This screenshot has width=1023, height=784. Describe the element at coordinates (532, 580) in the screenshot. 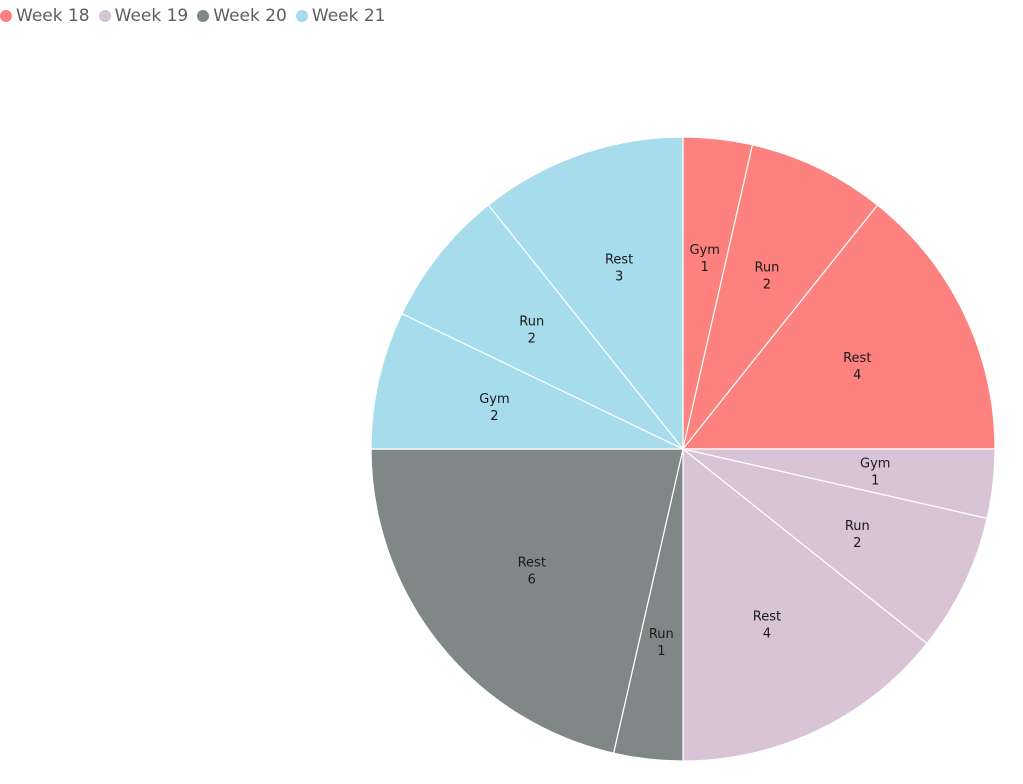

I see `slice-value-label: 6` at that location.